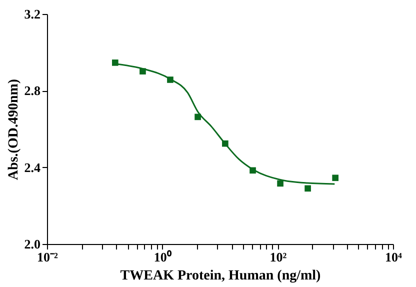 This screenshot has width=416, height=287. Describe the element at coordinates (278, 257) in the screenshot. I see `x-tick-label: 10²` at that location.